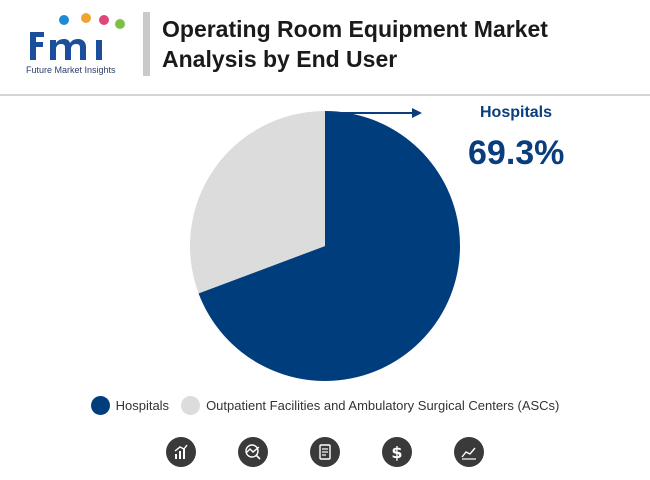 The height and width of the screenshot is (480, 650). I want to click on legend-item-hospitals: Hospitals, so click(130, 405).